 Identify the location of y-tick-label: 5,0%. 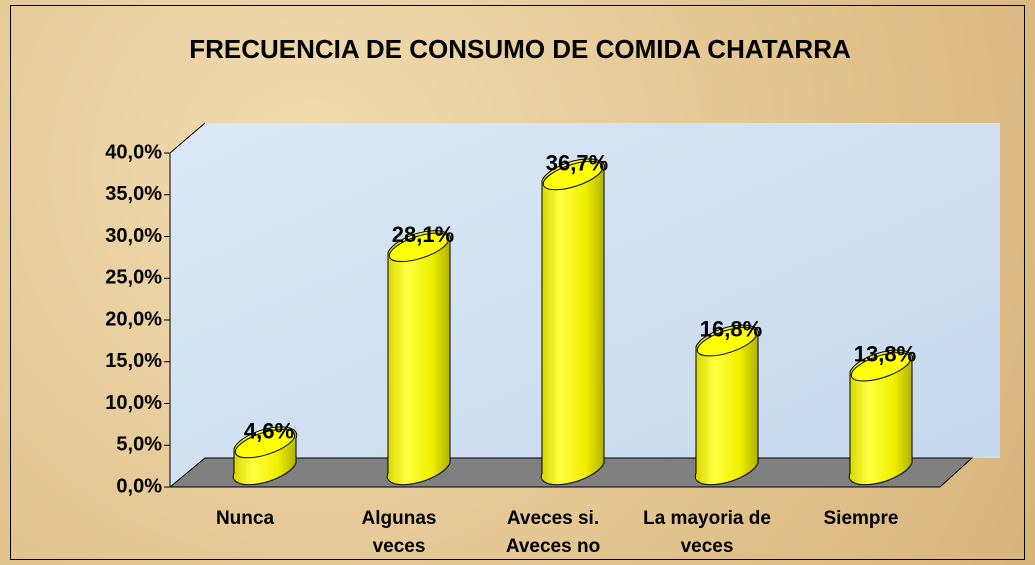
(139, 445).